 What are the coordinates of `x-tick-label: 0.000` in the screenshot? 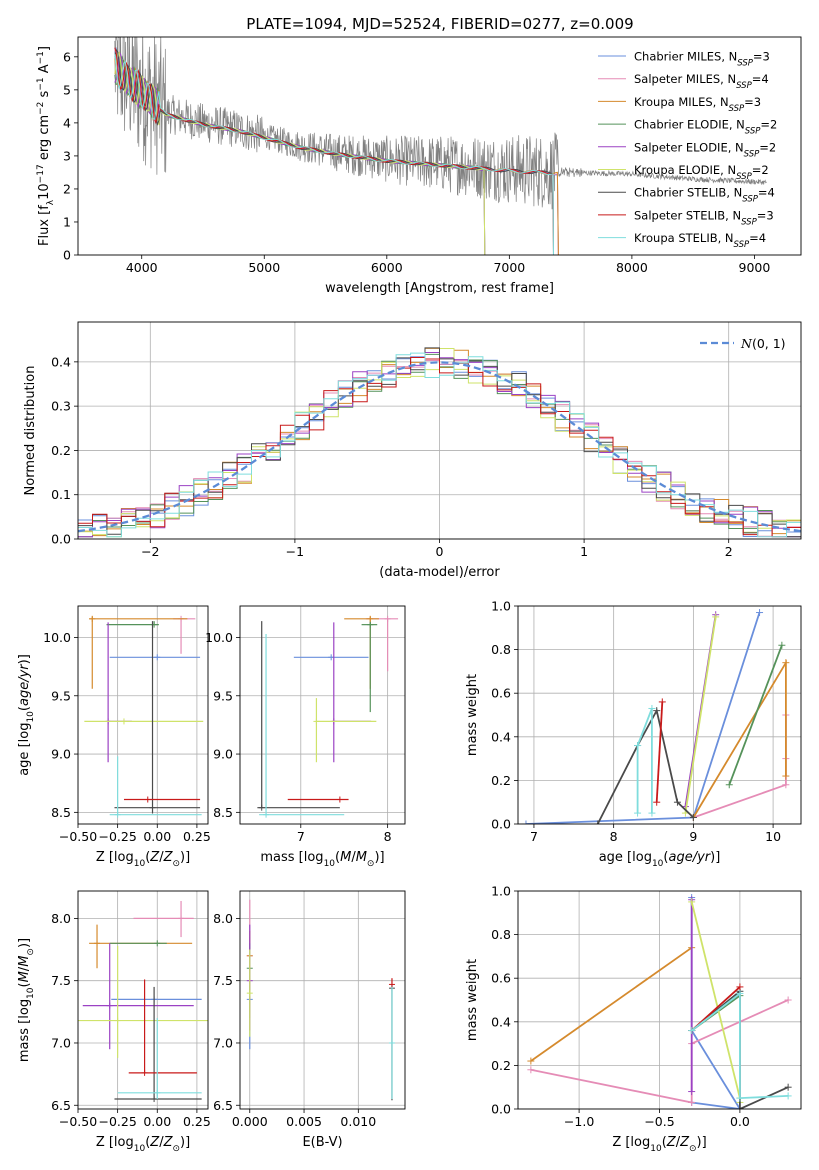 It's located at (250, 1121).